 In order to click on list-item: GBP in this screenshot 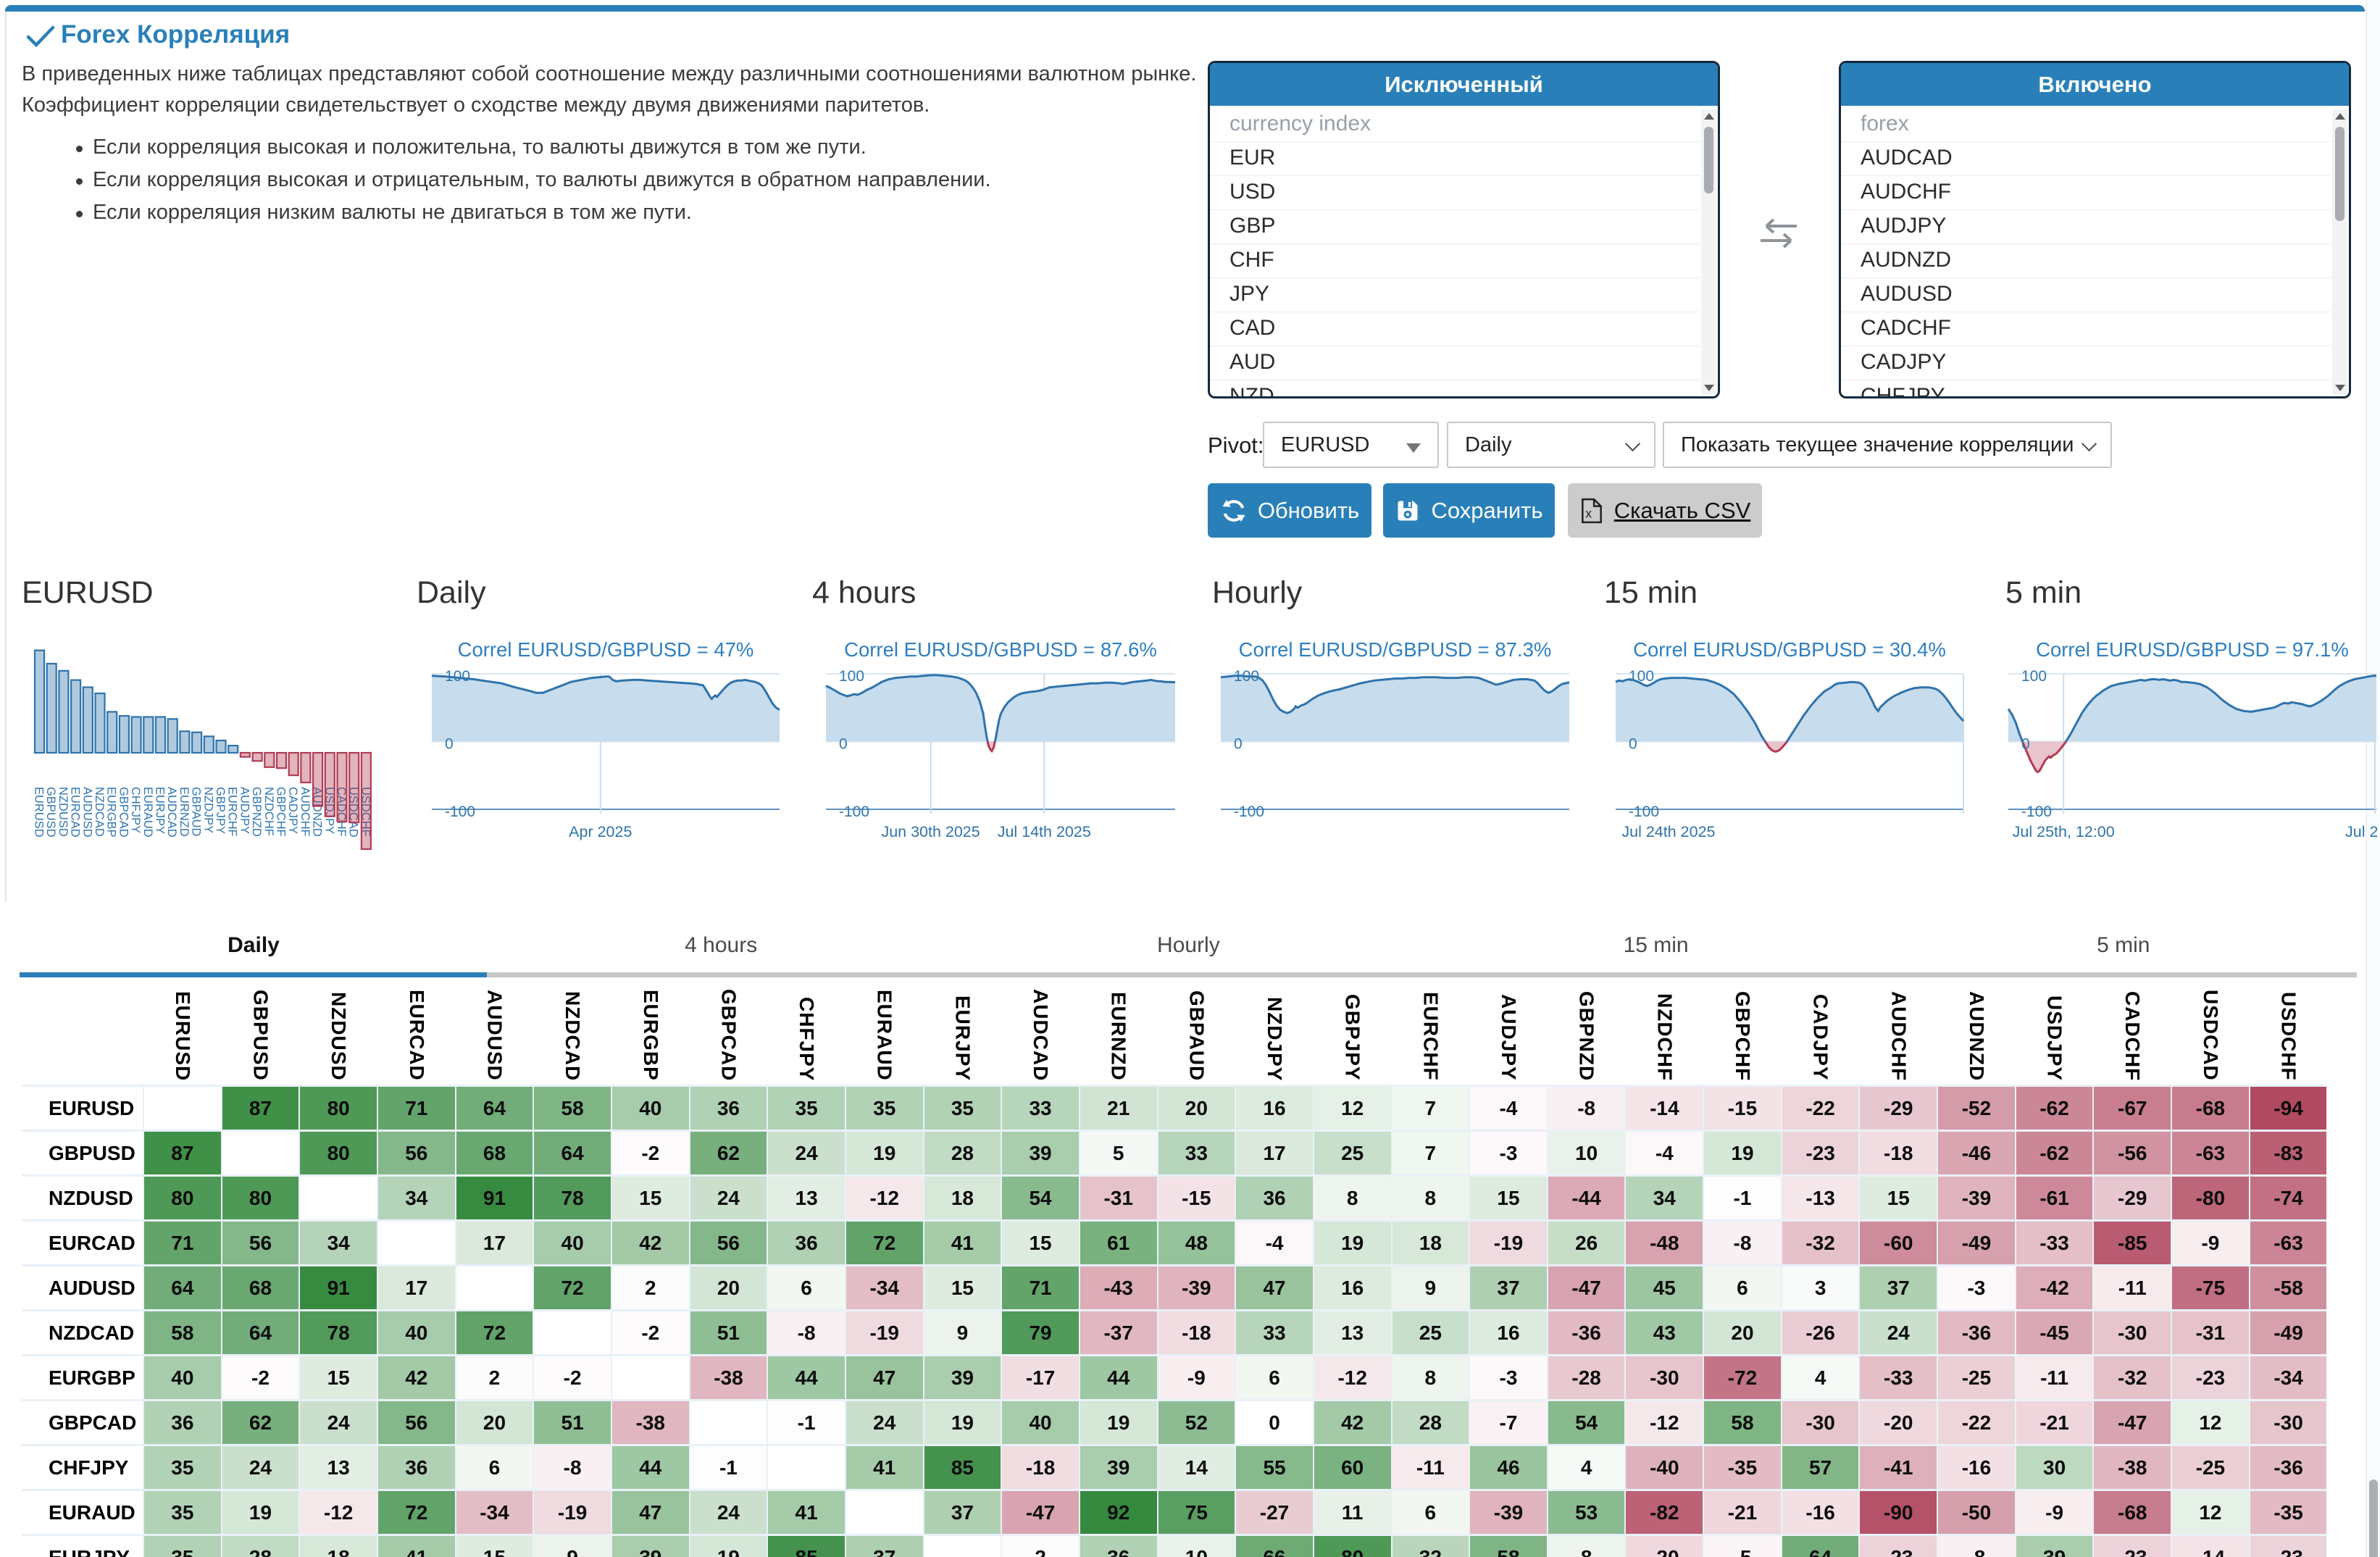, I will do `click(1455, 227)`.